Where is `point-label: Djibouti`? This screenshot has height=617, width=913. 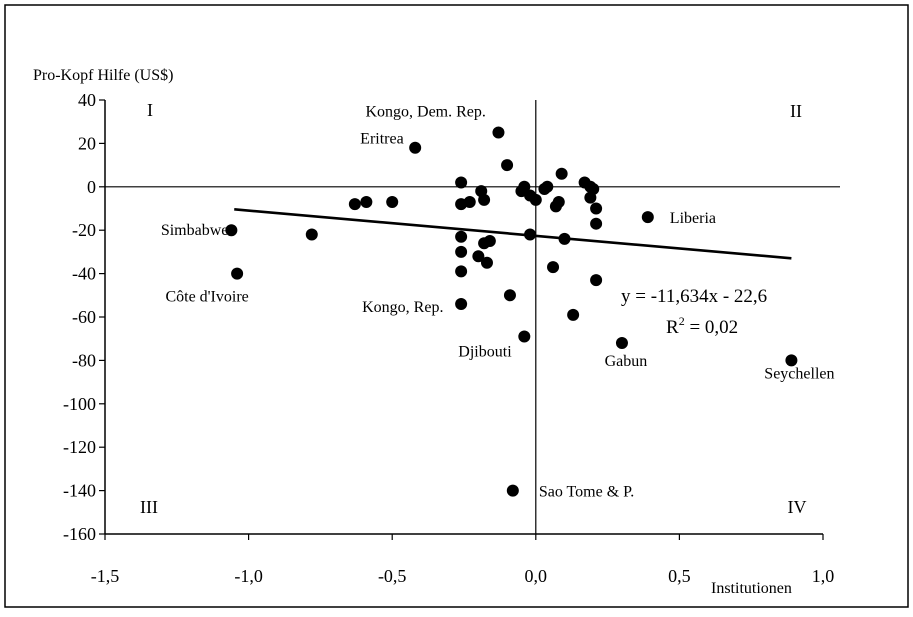 point-label: Djibouti is located at coordinates (485, 352).